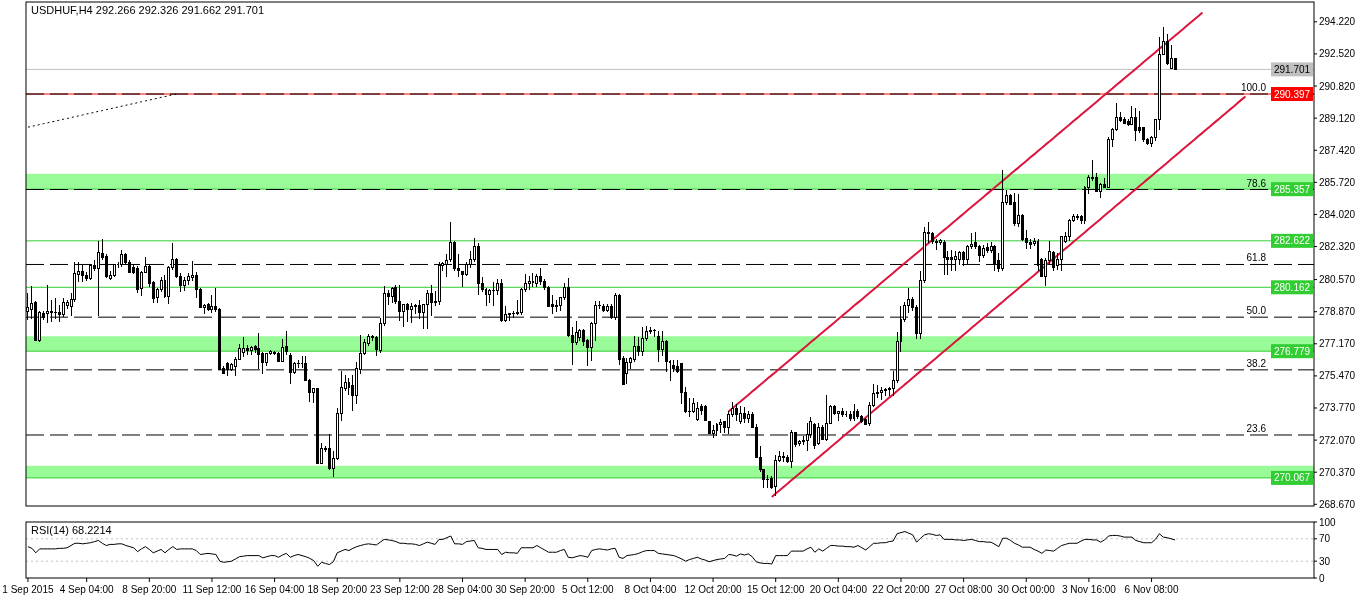 The height and width of the screenshot is (606, 1358). What do you see at coordinates (1337, 54) in the screenshot?
I see `y-tick-label: 292.520` at bounding box center [1337, 54].